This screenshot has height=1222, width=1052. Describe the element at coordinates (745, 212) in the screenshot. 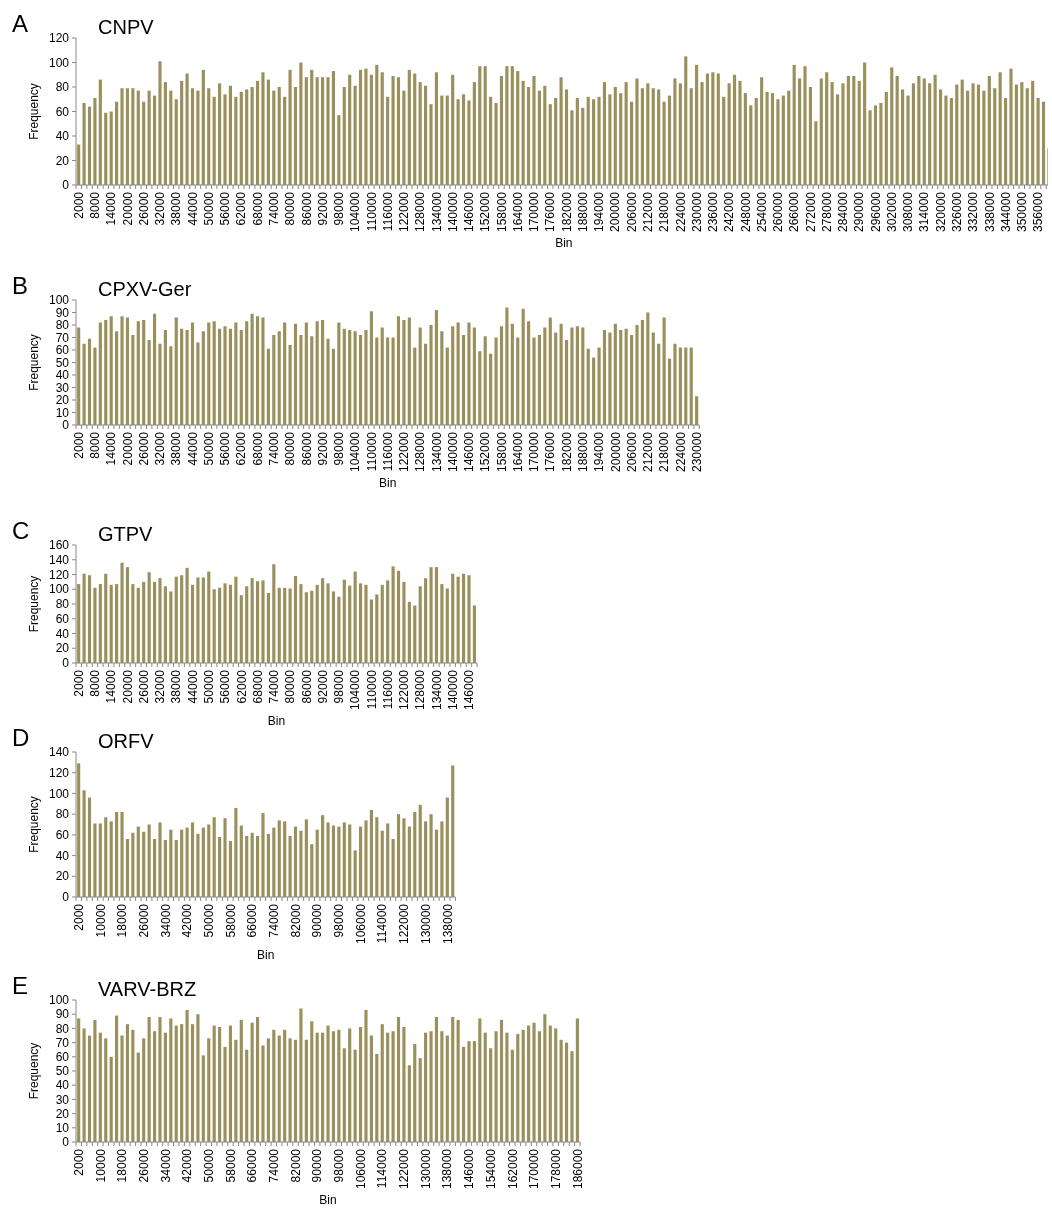

I see `x-tick-label: 248000` at that location.